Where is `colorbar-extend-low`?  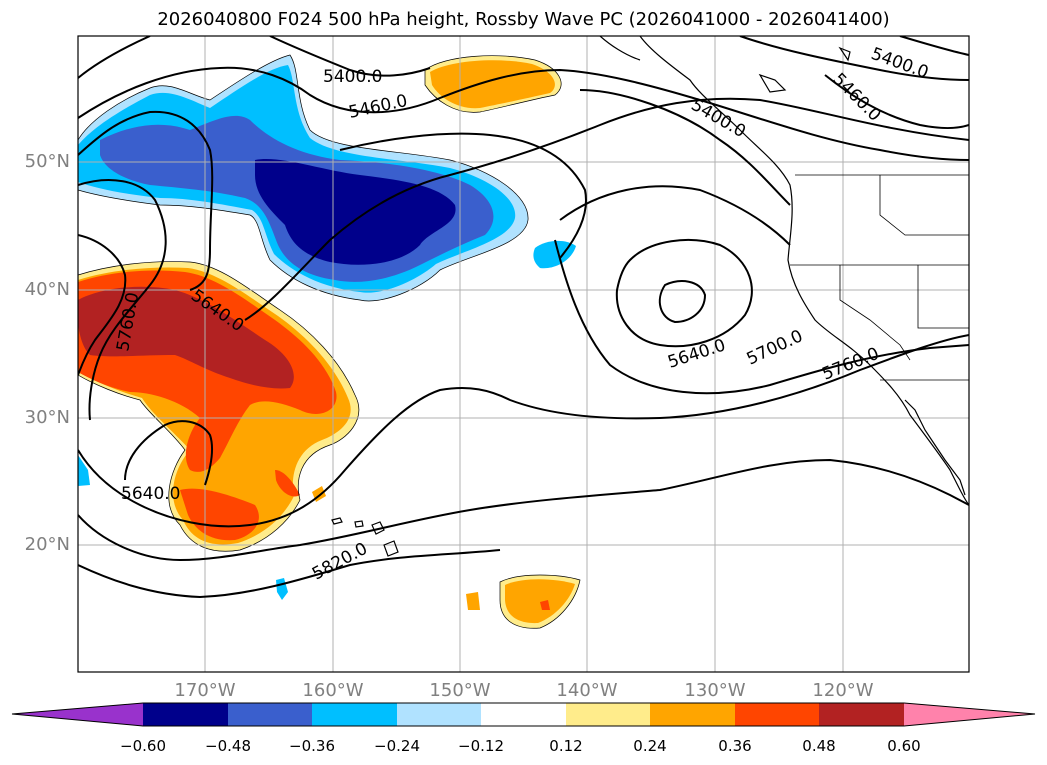
colorbar-extend-low is located at coordinates (77, 714).